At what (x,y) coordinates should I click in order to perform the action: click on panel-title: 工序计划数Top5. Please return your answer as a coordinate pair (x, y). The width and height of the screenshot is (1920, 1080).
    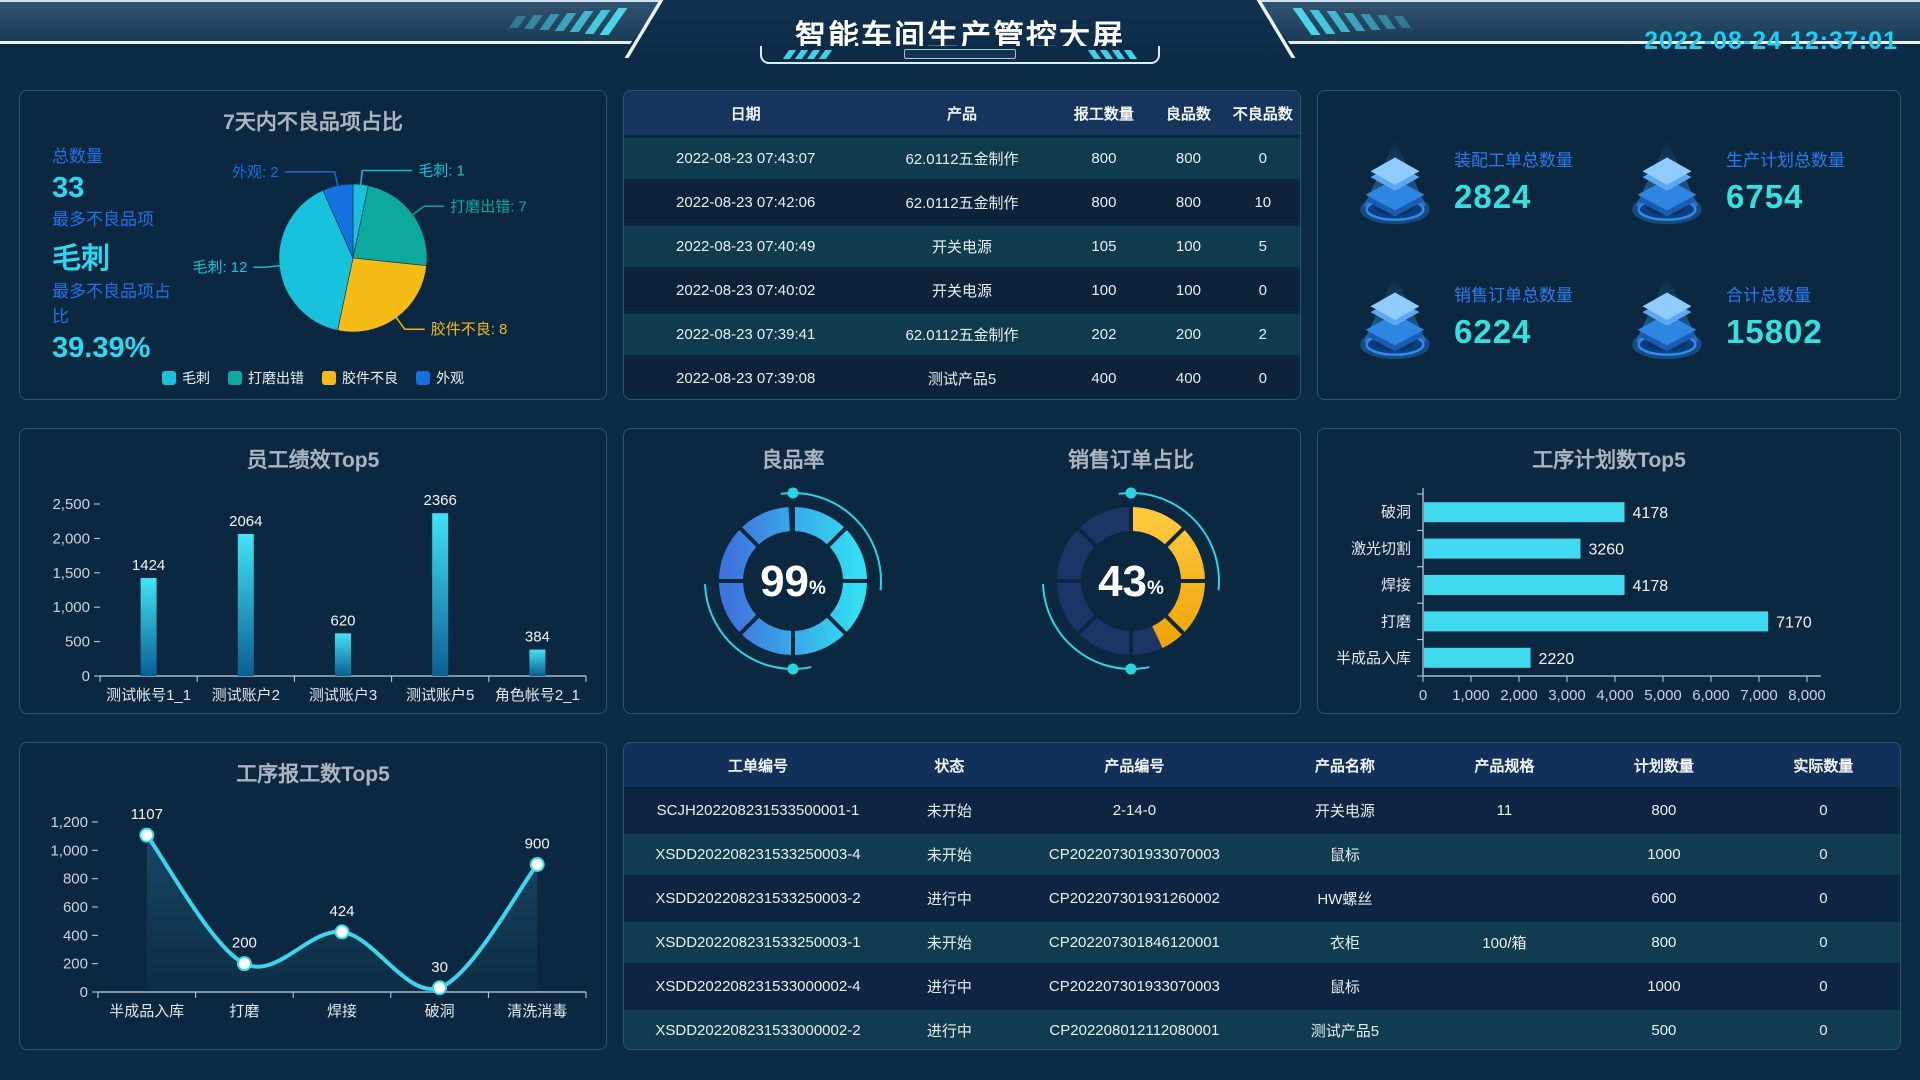
    Looking at the image, I should click on (1609, 460).